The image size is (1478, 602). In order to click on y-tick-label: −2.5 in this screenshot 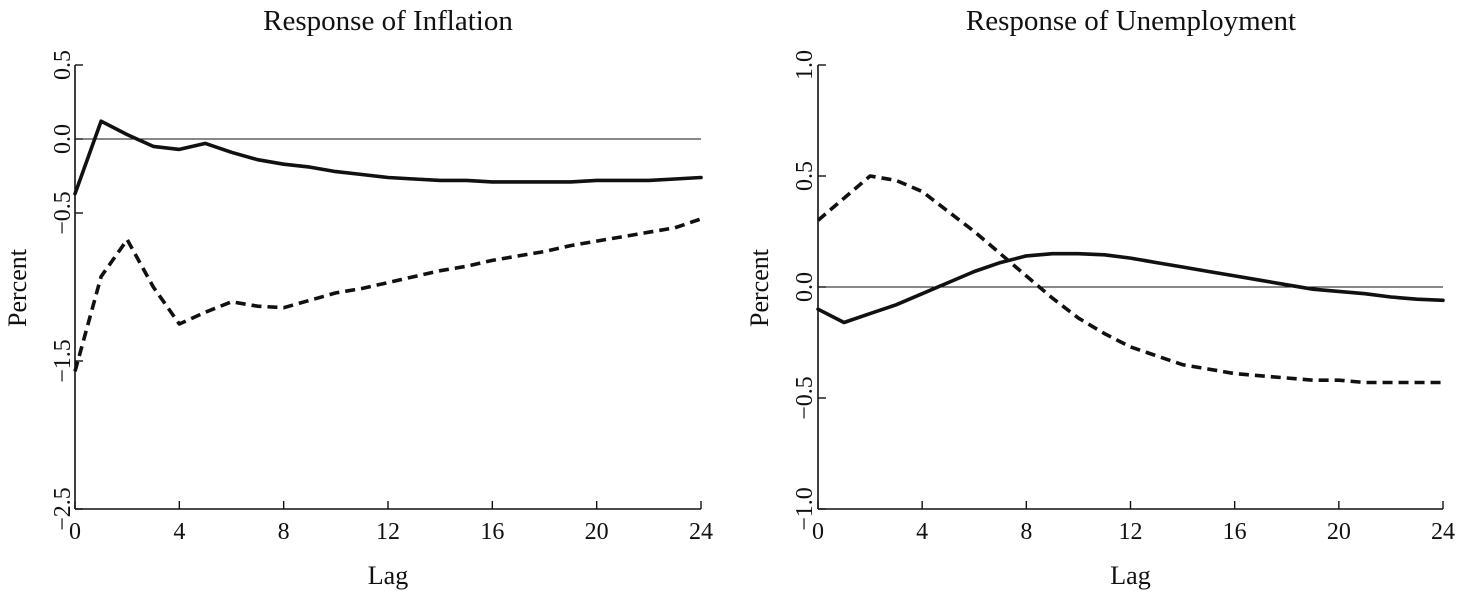, I will do `click(63, 509)`.